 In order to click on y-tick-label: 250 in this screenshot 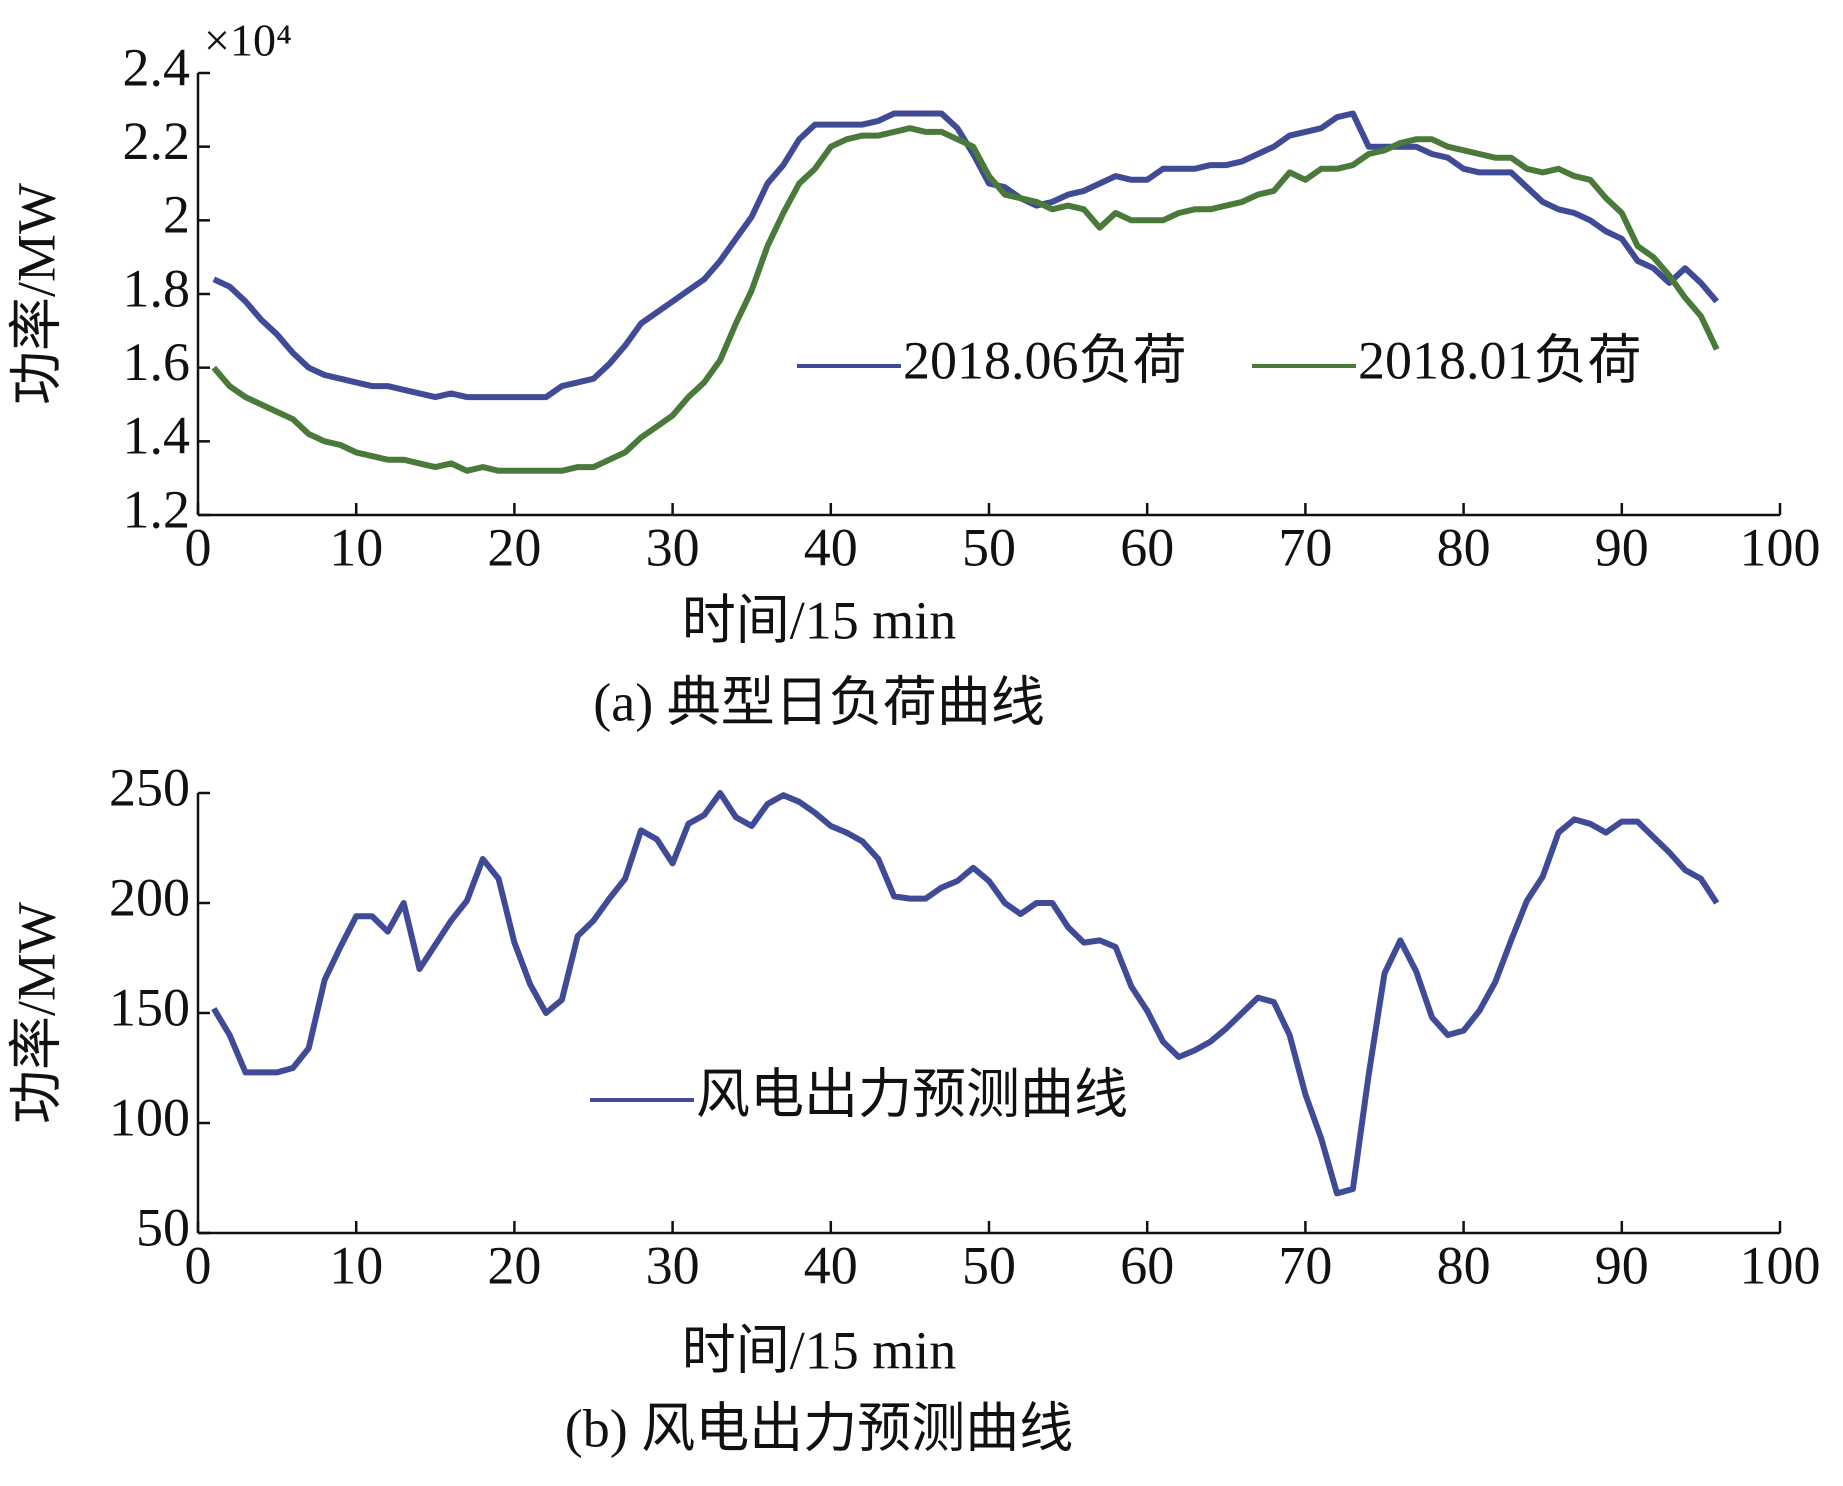, I will do `click(149, 787)`.